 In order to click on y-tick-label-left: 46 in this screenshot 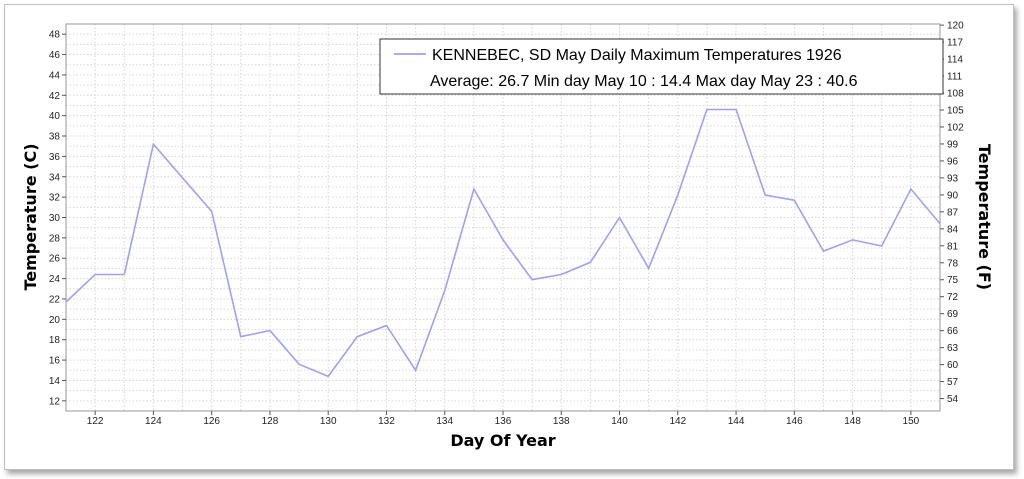, I will do `click(55, 55)`.